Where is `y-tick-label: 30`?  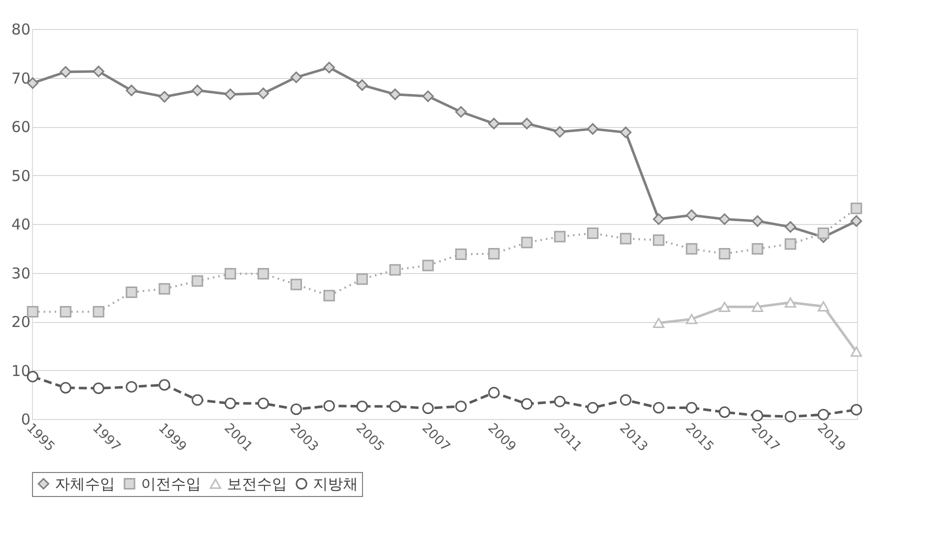 y-tick-label: 30 is located at coordinates (20, 273).